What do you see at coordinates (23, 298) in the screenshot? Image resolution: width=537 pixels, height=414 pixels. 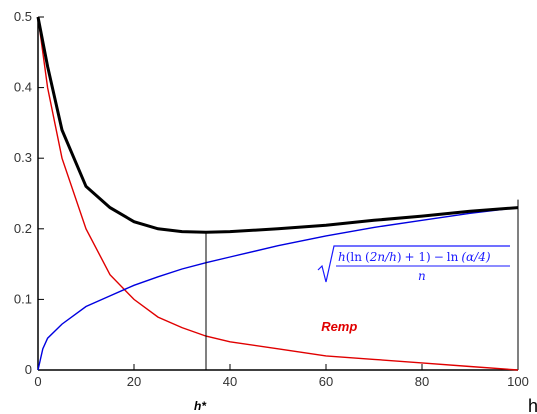 I see `y-tick-label: 0.1` at bounding box center [23, 298].